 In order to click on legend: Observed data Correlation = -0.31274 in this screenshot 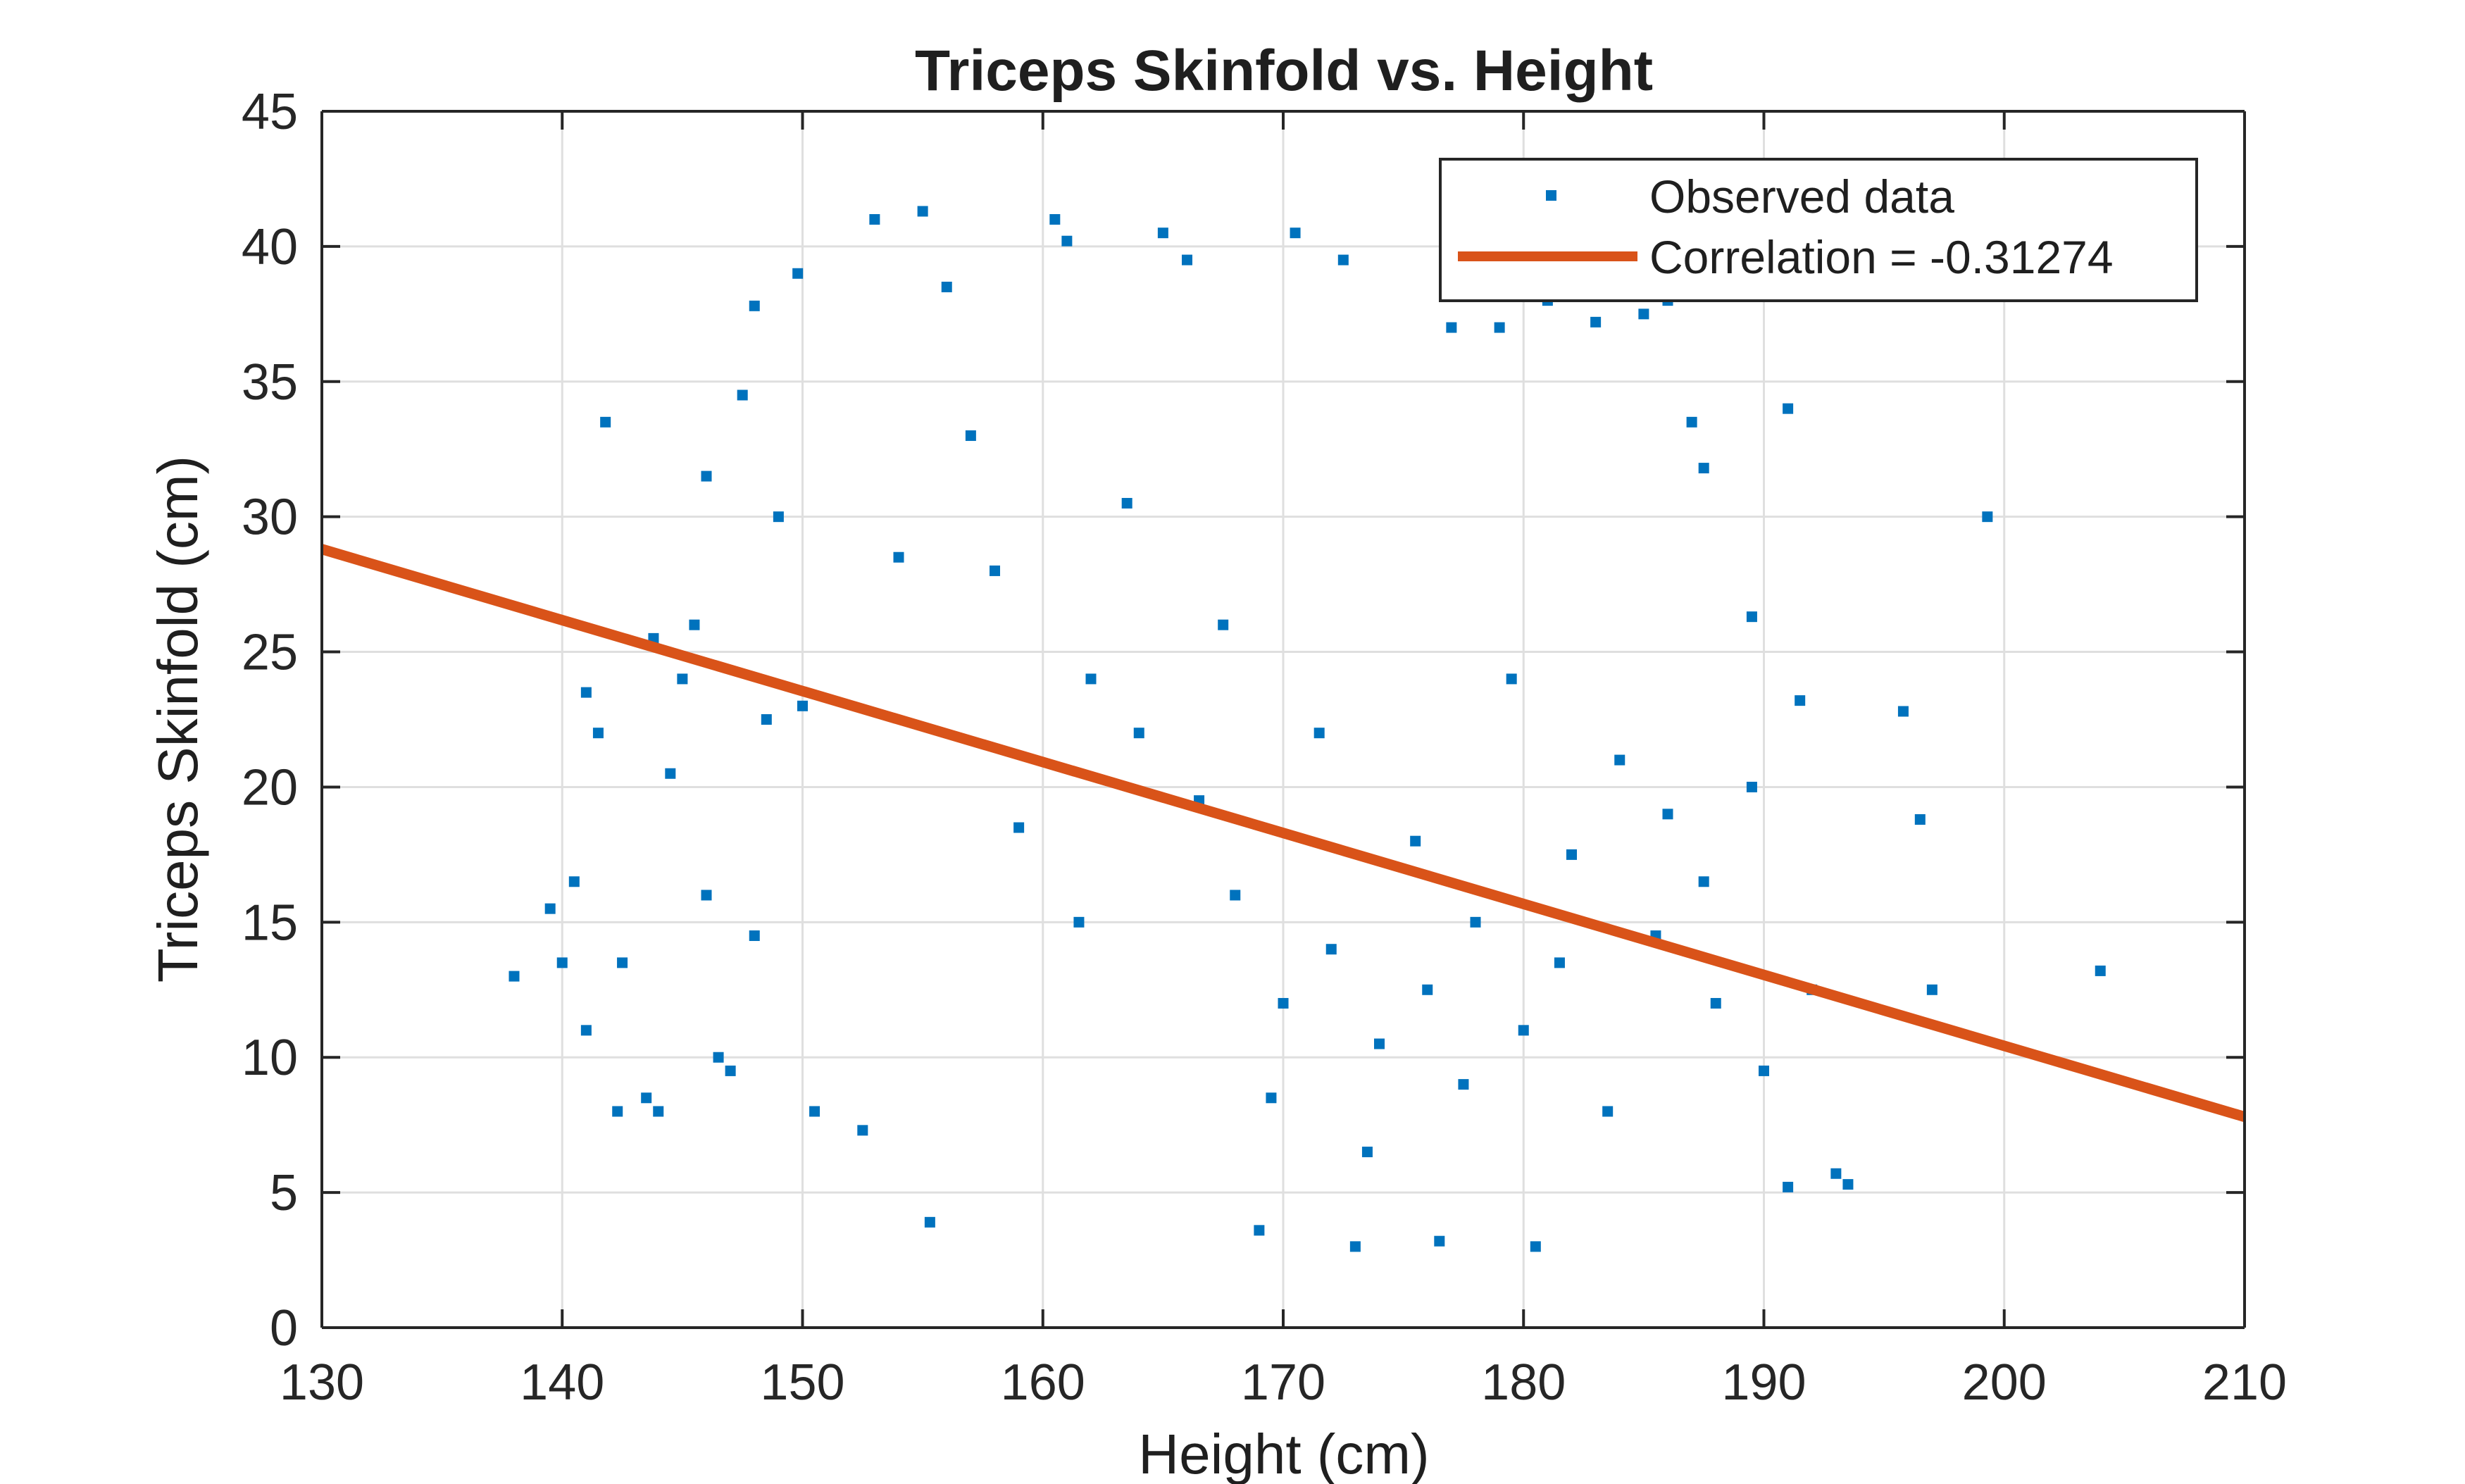, I will do `click(1818, 230)`.